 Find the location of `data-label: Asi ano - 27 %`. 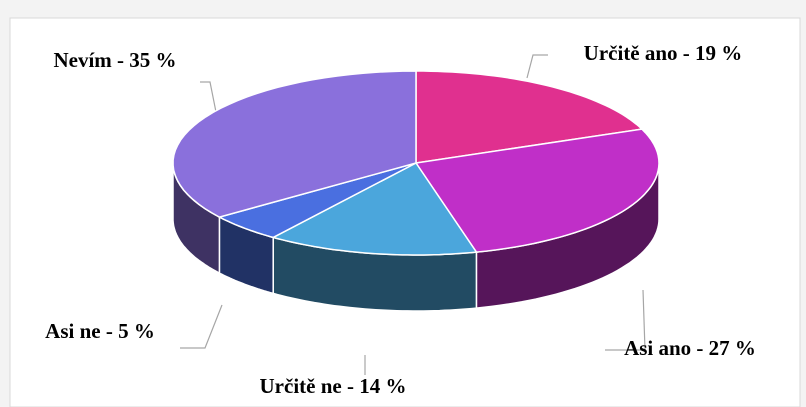

data-label: Asi ano - 27 % is located at coordinates (690, 348).